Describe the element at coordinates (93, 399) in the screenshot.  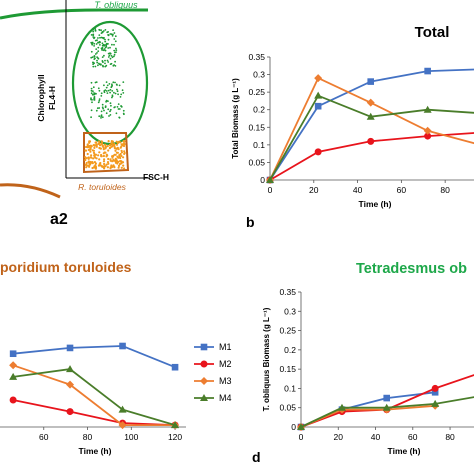
I see `panel-c-axes: 60 80 100 120 Time (h)` at that location.